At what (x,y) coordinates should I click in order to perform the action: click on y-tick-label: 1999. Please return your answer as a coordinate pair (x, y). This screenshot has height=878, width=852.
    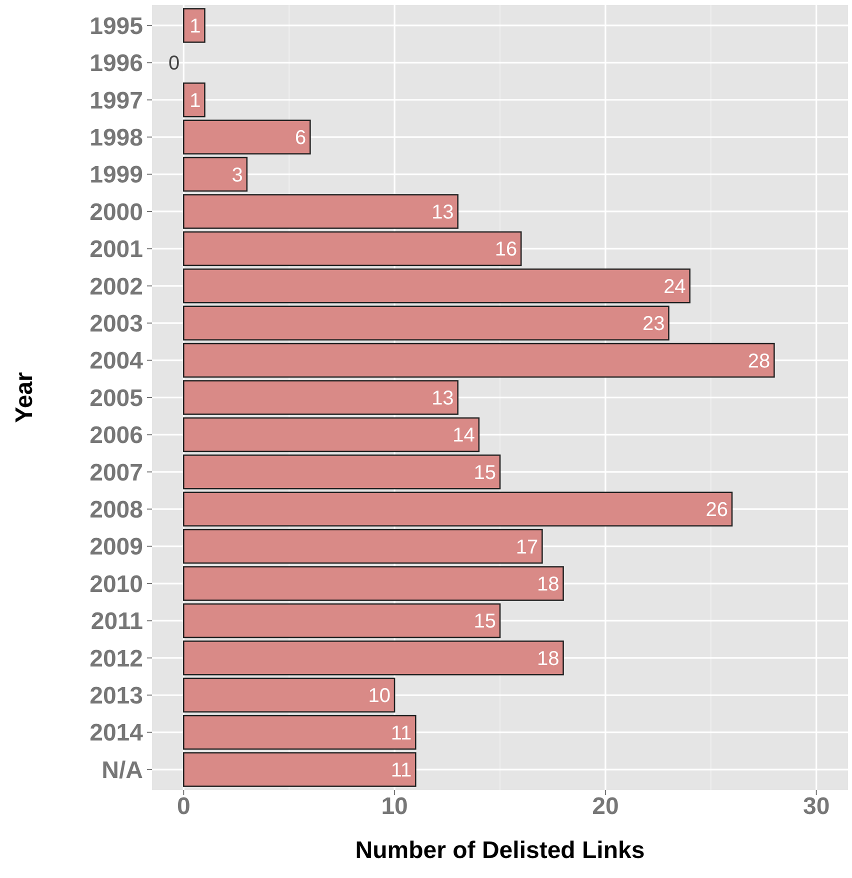
    Looking at the image, I should click on (116, 175).